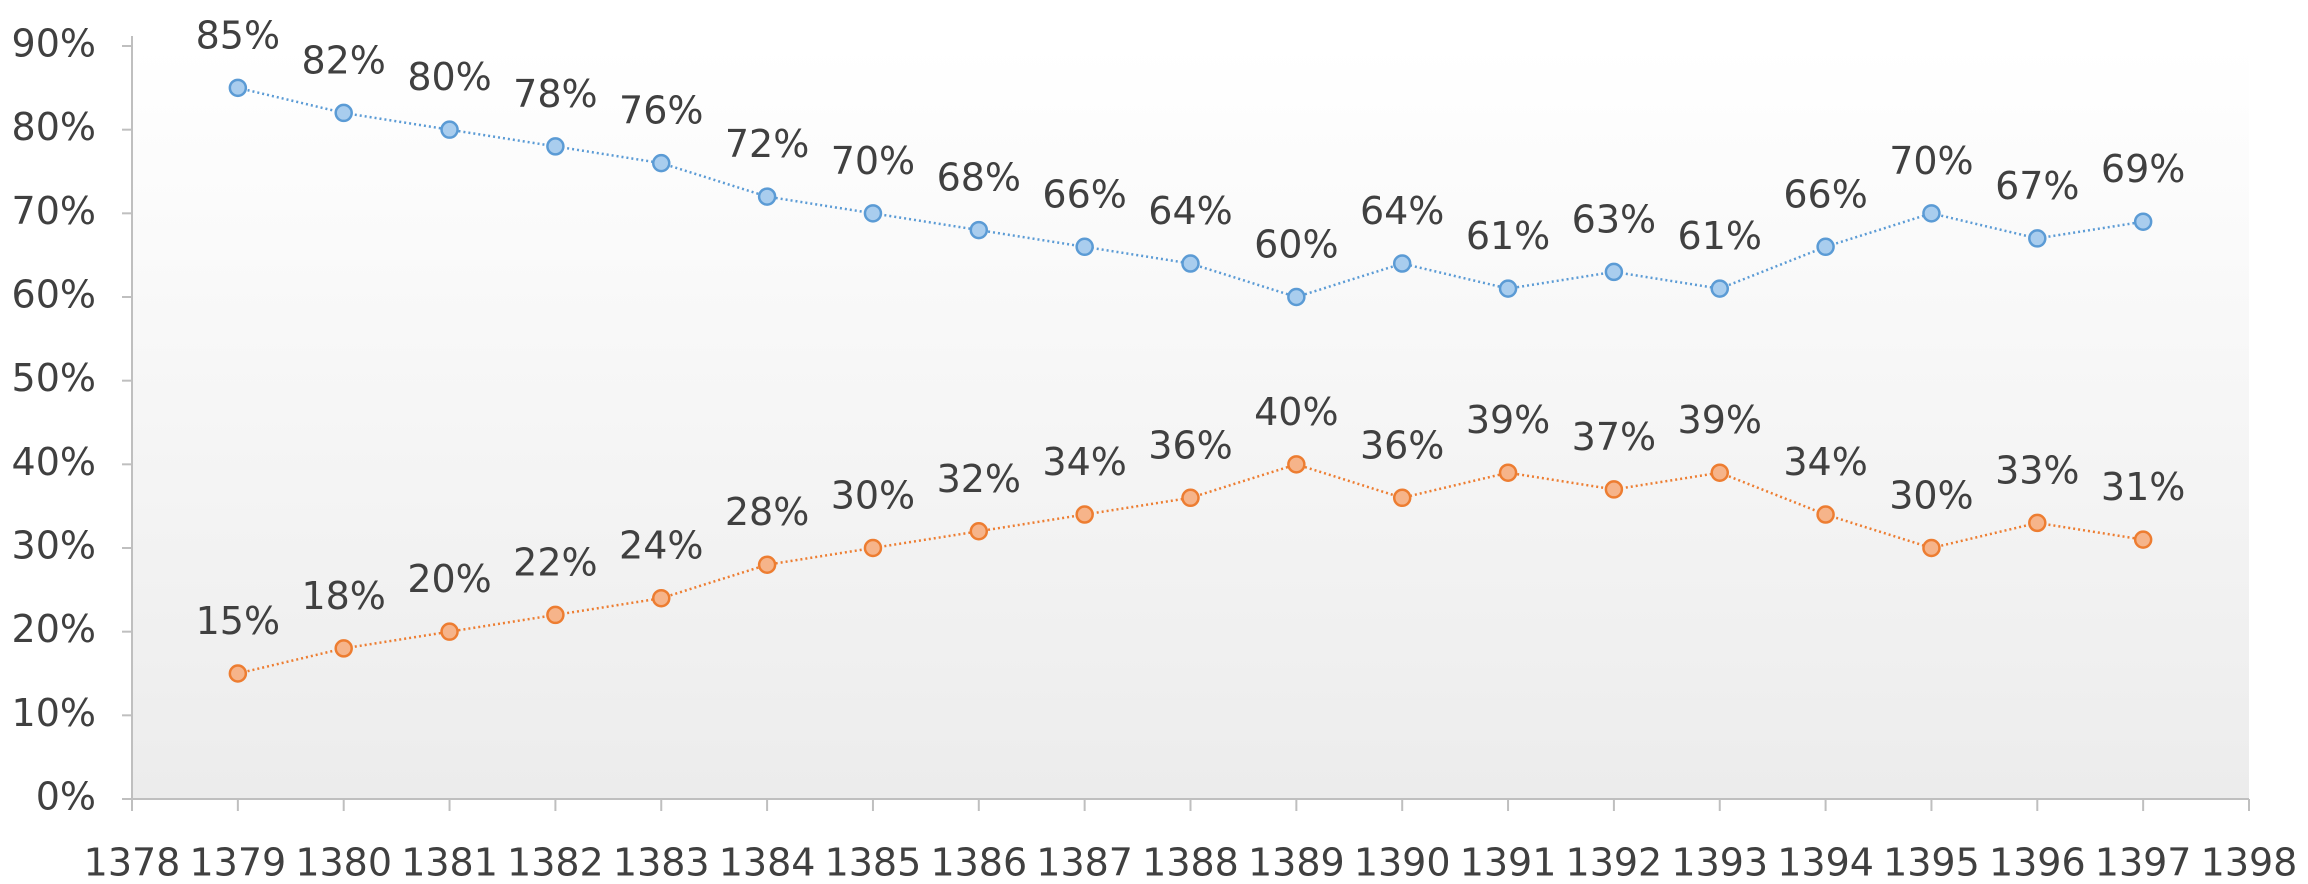 Image resolution: width=2308 pixels, height=884 pixels. I want to click on y-tick-label: 80%, so click(54, 127).